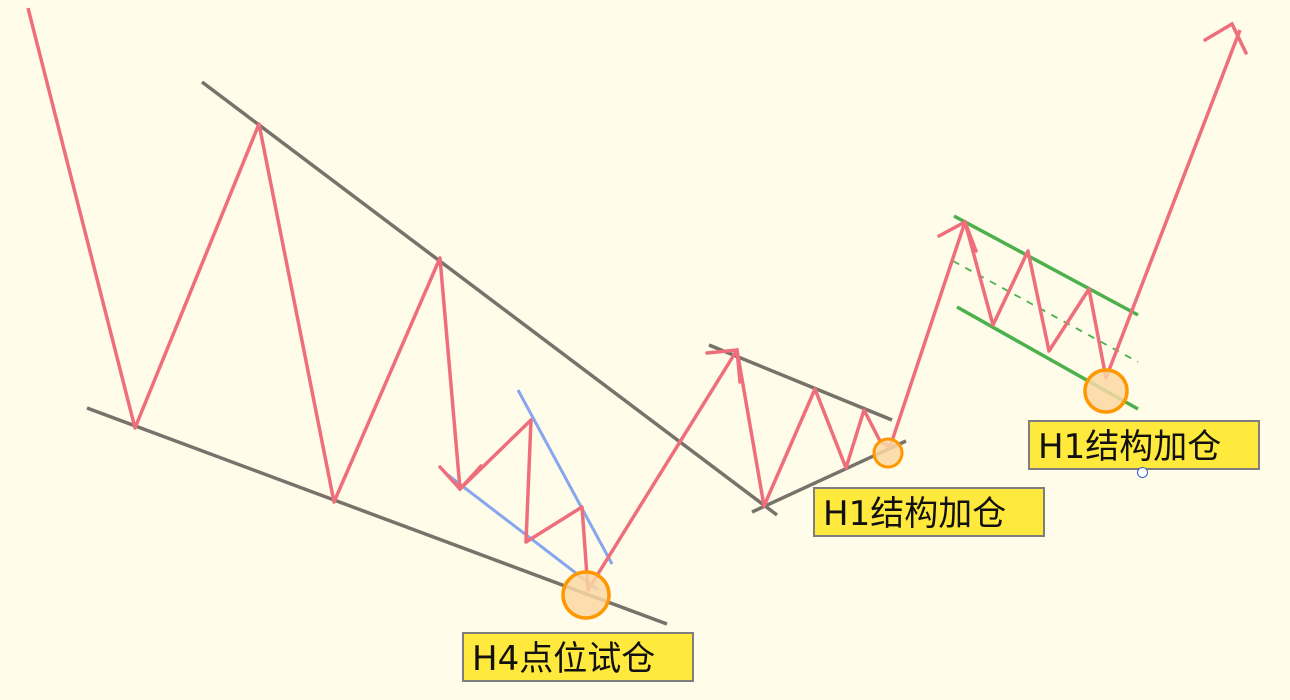 The height and width of the screenshot is (700, 1290). I want to click on h1-second-add-label: H1结构加仓, so click(1144, 445).